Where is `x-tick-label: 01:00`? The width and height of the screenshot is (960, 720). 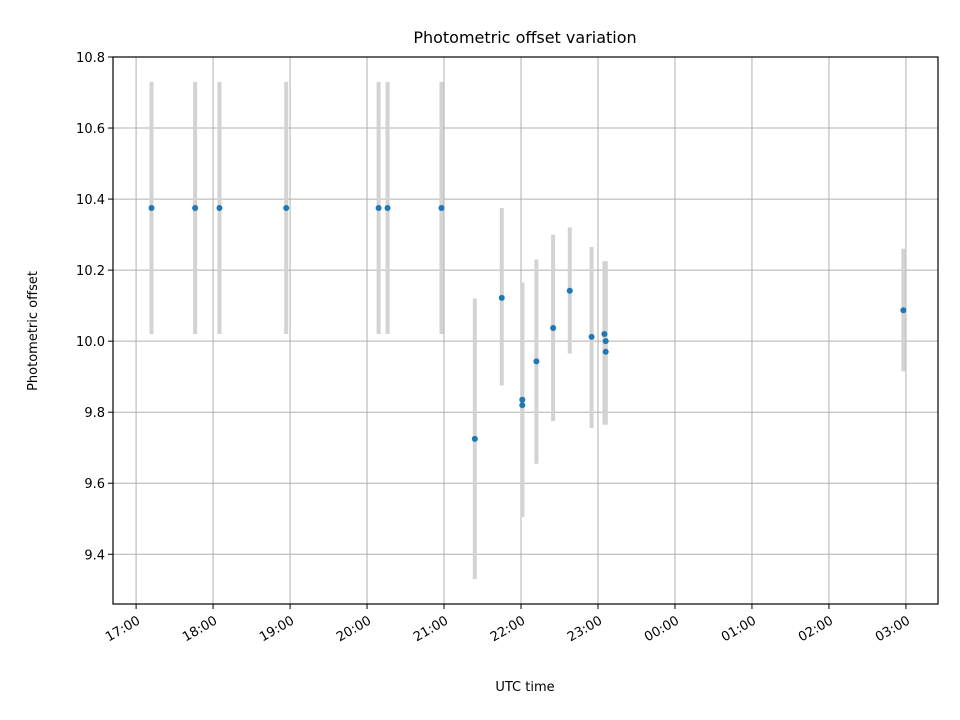
x-tick-label: 01:00 is located at coordinates (739, 629).